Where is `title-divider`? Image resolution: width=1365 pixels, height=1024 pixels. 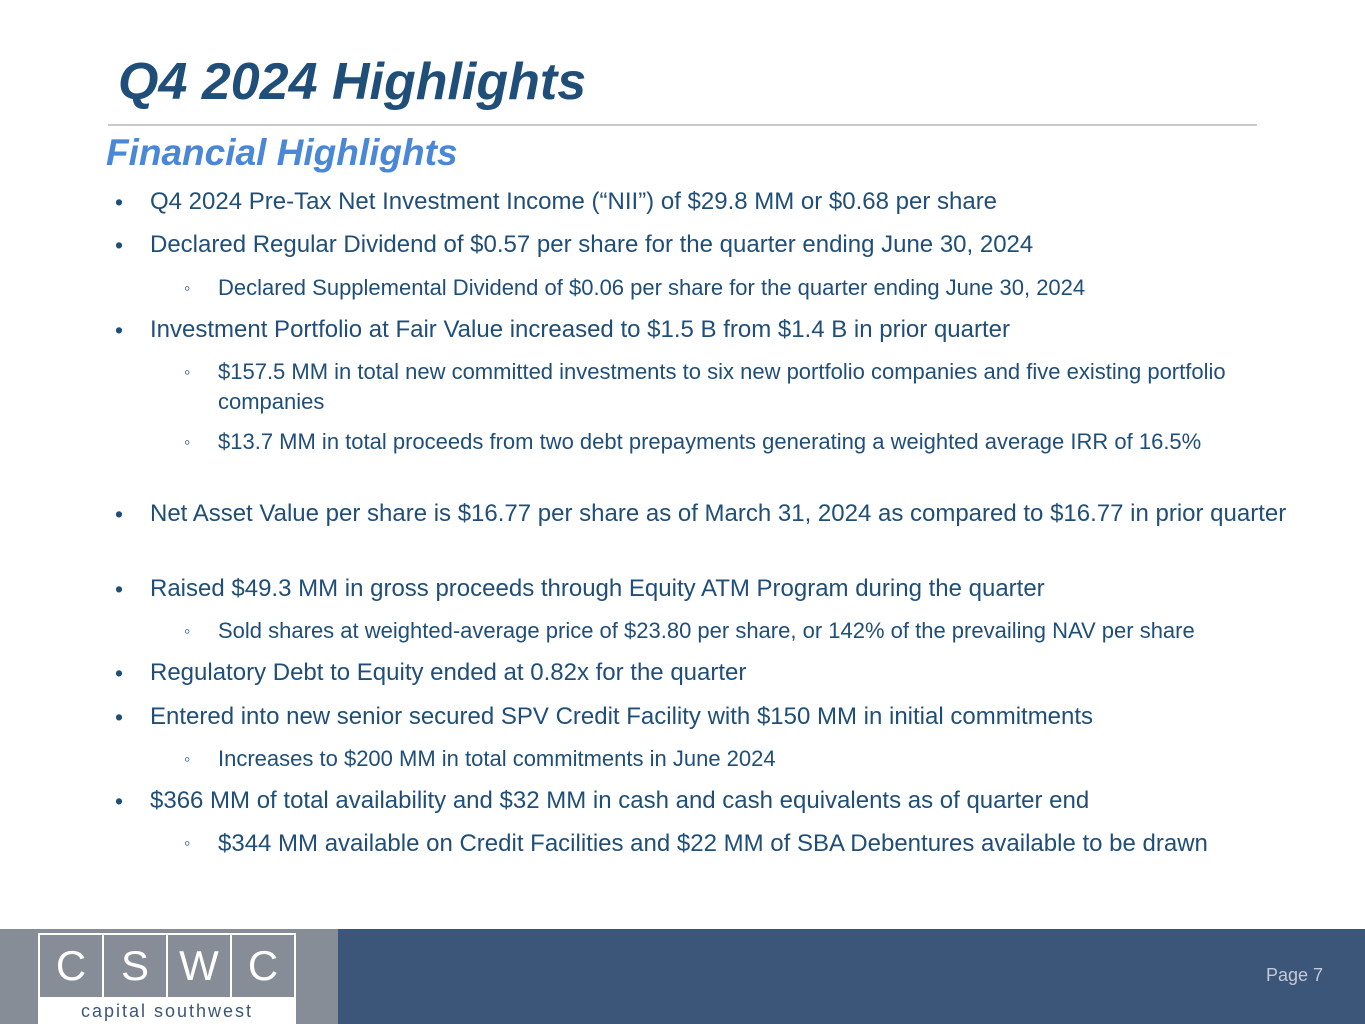 title-divider is located at coordinates (682, 125).